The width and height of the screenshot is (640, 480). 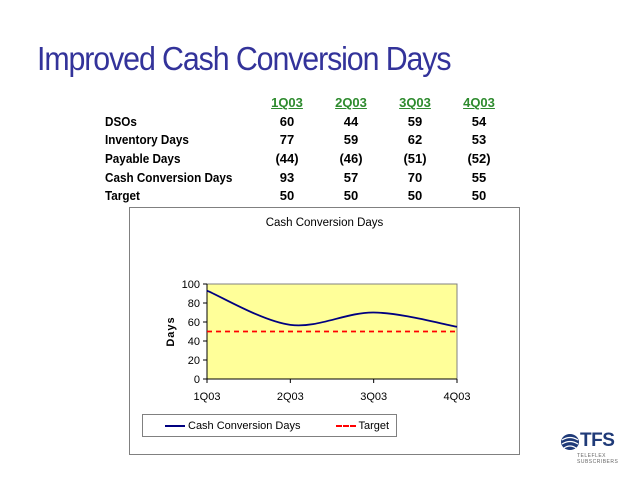 I want to click on table-cell: 77, so click(x=287, y=140).